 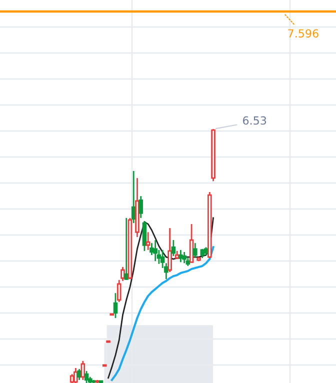 What do you see at coordinates (303, 33) in the screenshot?
I see `text: 7.596` at bounding box center [303, 33].